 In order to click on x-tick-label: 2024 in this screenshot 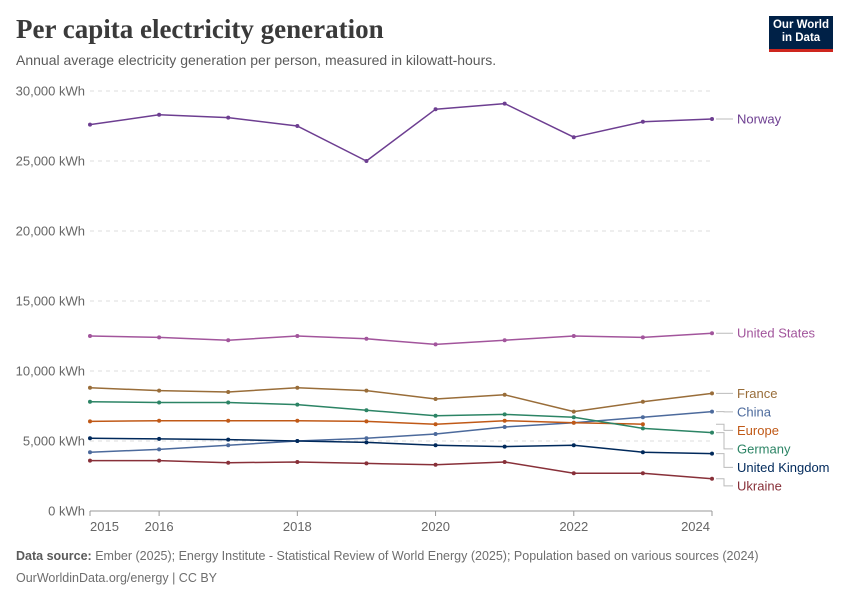, I will do `click(695, 526)`.